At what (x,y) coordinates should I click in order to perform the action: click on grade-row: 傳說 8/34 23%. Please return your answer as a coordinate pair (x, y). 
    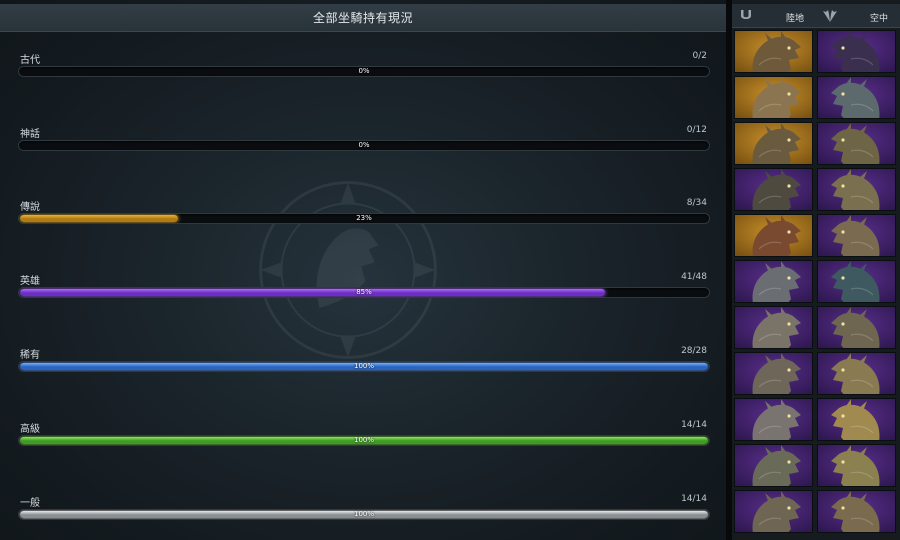
    Looking at the image, I should click on (364, 215).